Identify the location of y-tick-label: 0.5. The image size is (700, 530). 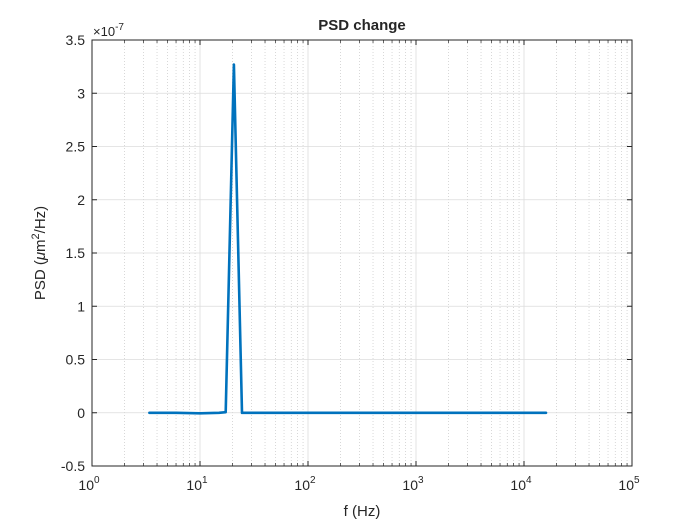
(76, 360).